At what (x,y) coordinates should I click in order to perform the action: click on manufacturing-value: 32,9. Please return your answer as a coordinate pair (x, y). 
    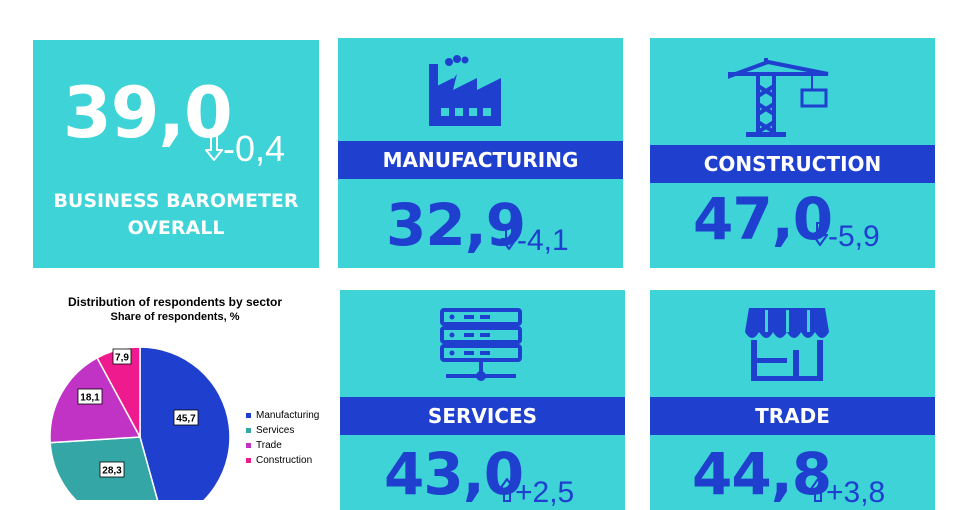
    Looking at the image, I should click on (456, 225).